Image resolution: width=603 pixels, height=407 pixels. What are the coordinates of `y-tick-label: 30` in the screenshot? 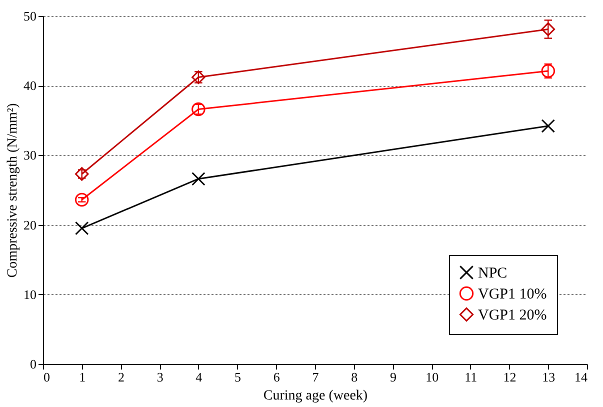 It's located at (30, 155).